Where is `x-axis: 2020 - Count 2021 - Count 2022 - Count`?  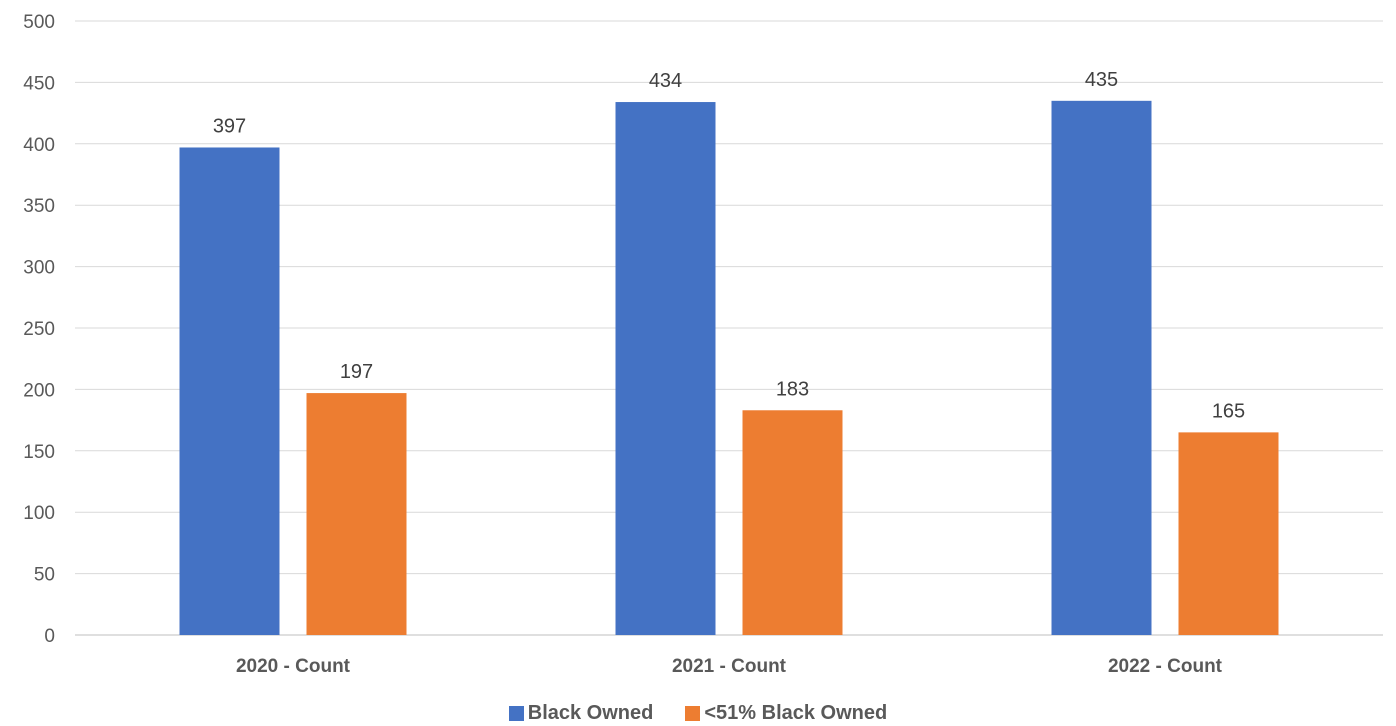
x-axis: 2020 - Count 2021 - Count 2022 - Count is located at coordinates (729, 666).